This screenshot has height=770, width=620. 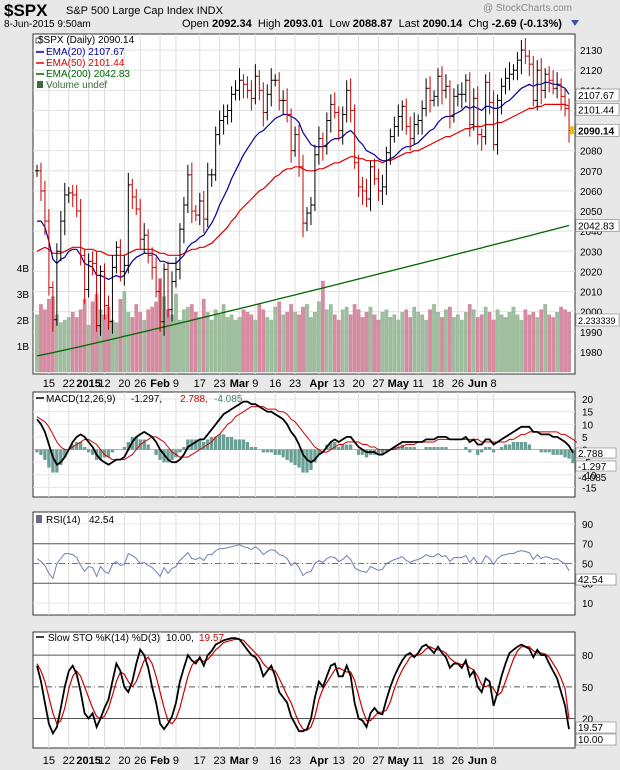 I want to click on last-value: 2090.14, so click(x=442, y=24).